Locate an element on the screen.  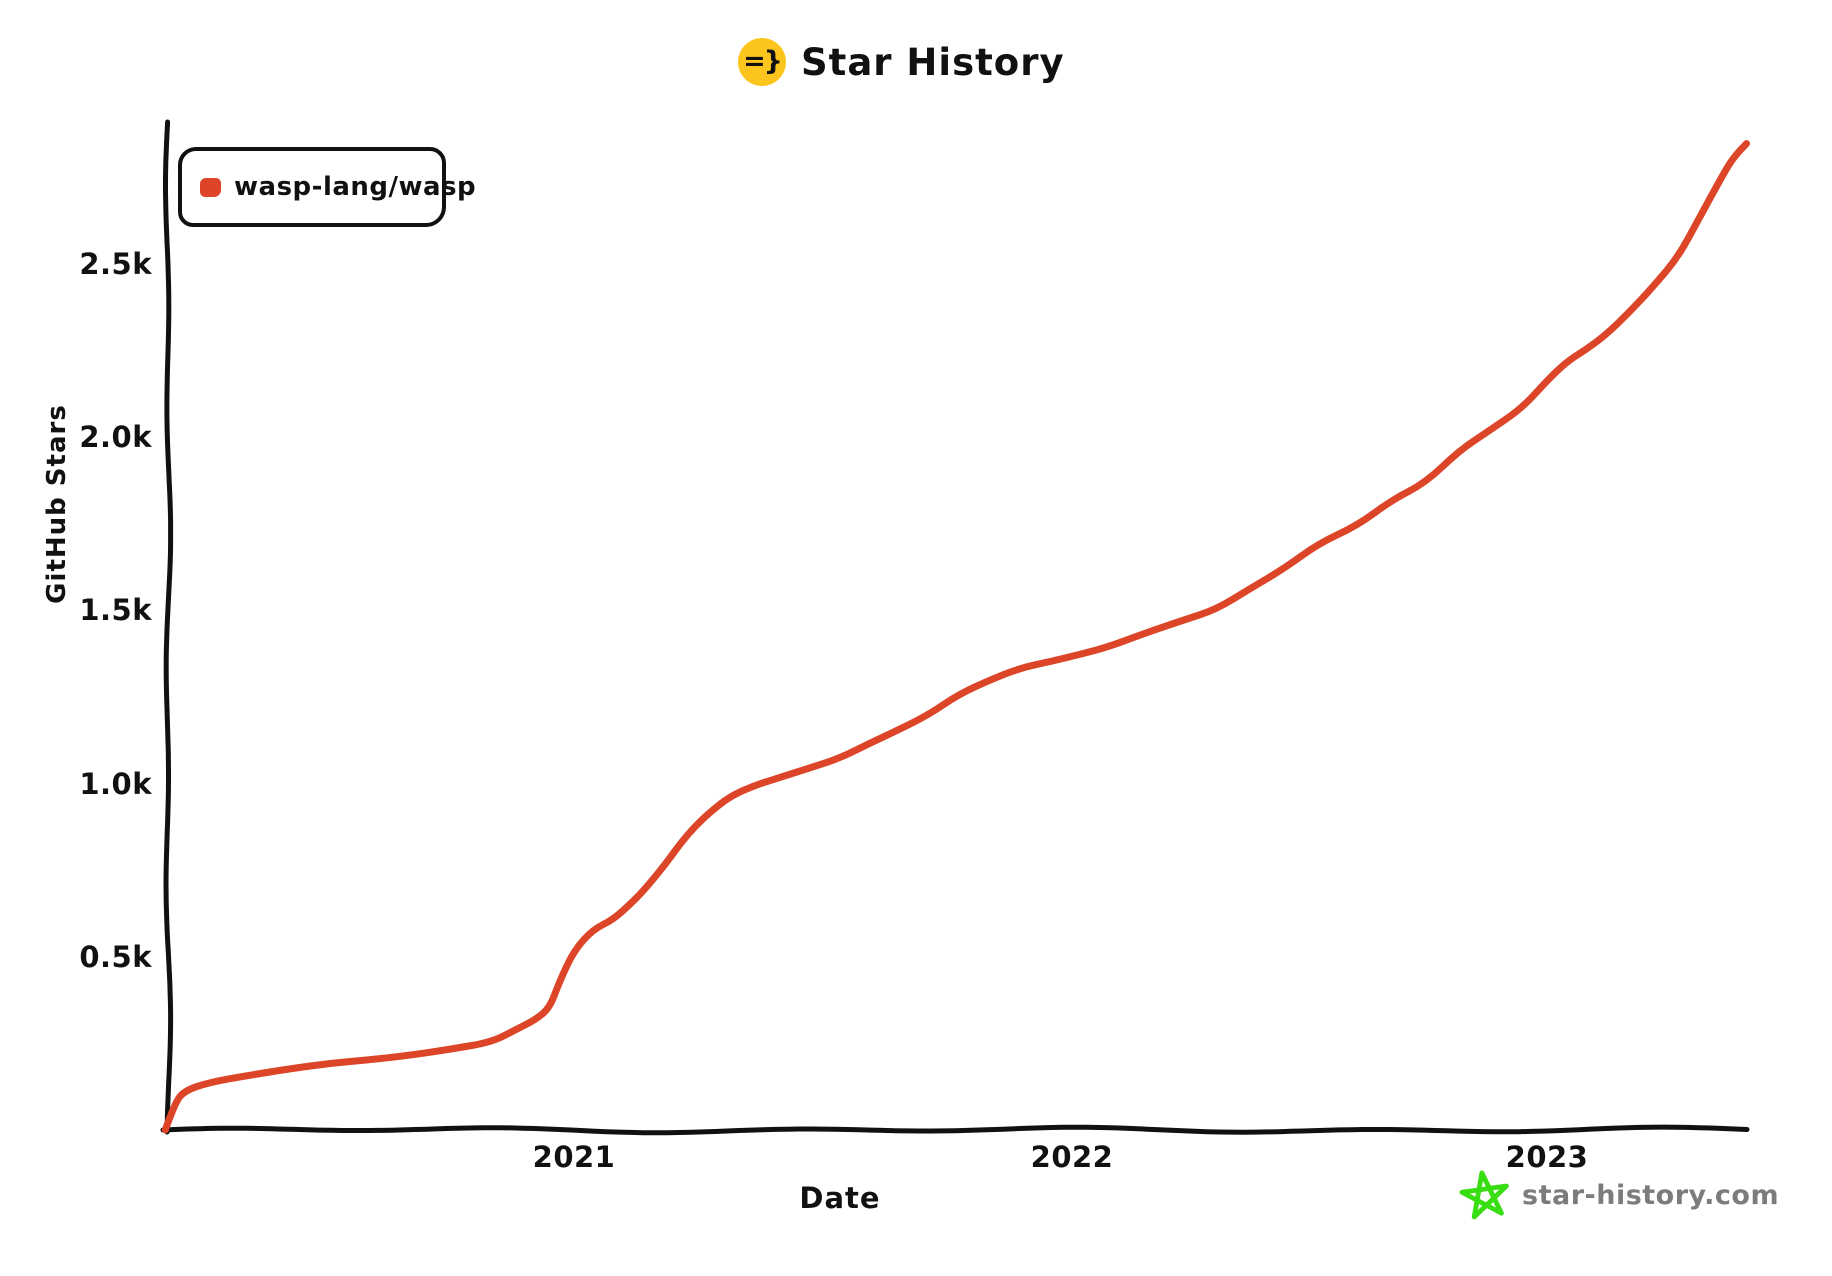
y-axis-tick-label: 1.5k is located at coordinates (115, 610).